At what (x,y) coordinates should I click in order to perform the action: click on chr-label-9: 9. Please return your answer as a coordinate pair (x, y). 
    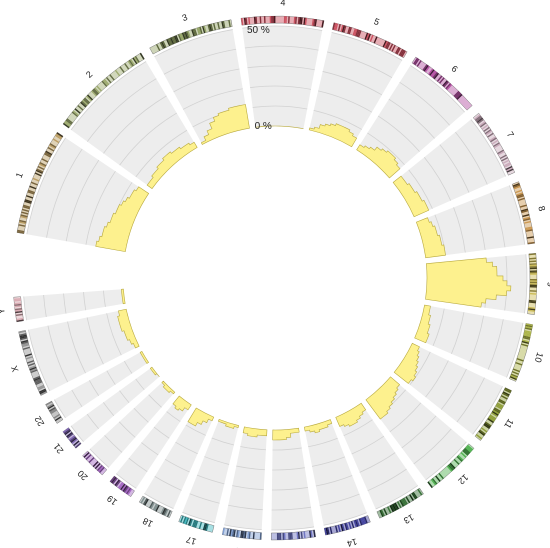
    Looking at the image, I should click on (547, 284).